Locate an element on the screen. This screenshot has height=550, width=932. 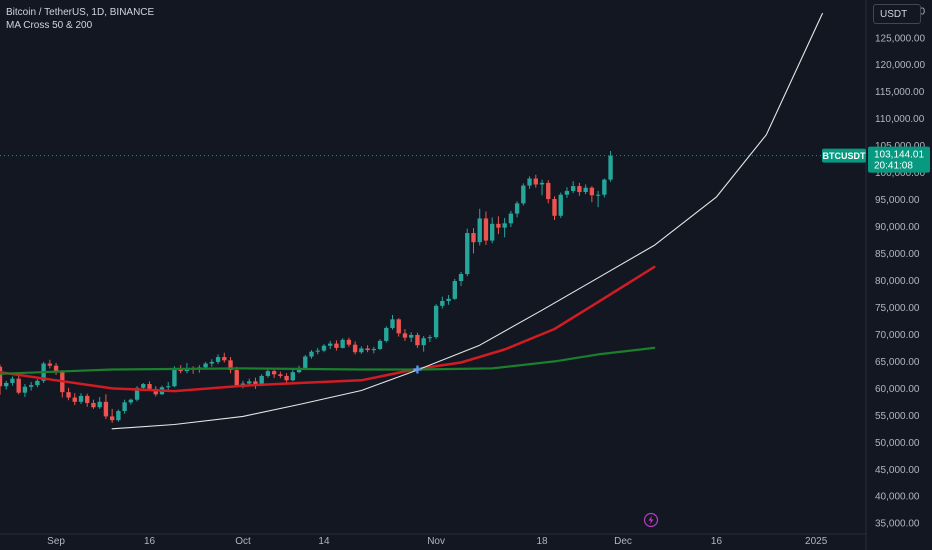
price-tick-label: 120,000.00 is located at coordinates (900, 65).